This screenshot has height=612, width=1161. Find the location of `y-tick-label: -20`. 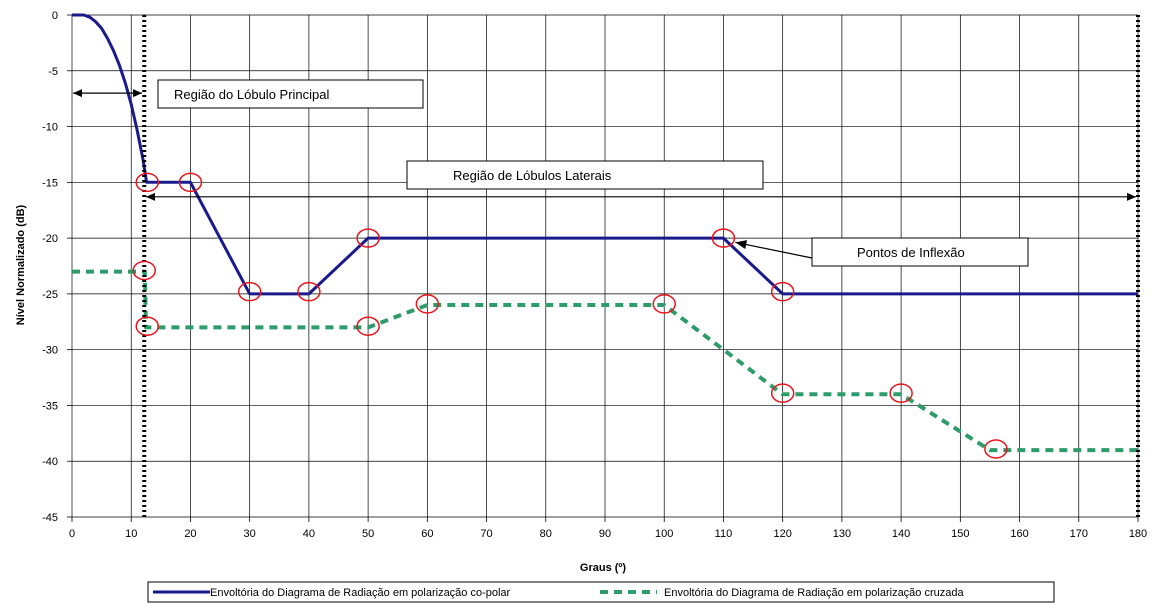

y-tick-label: -20 is located at coordinates (50, 239).